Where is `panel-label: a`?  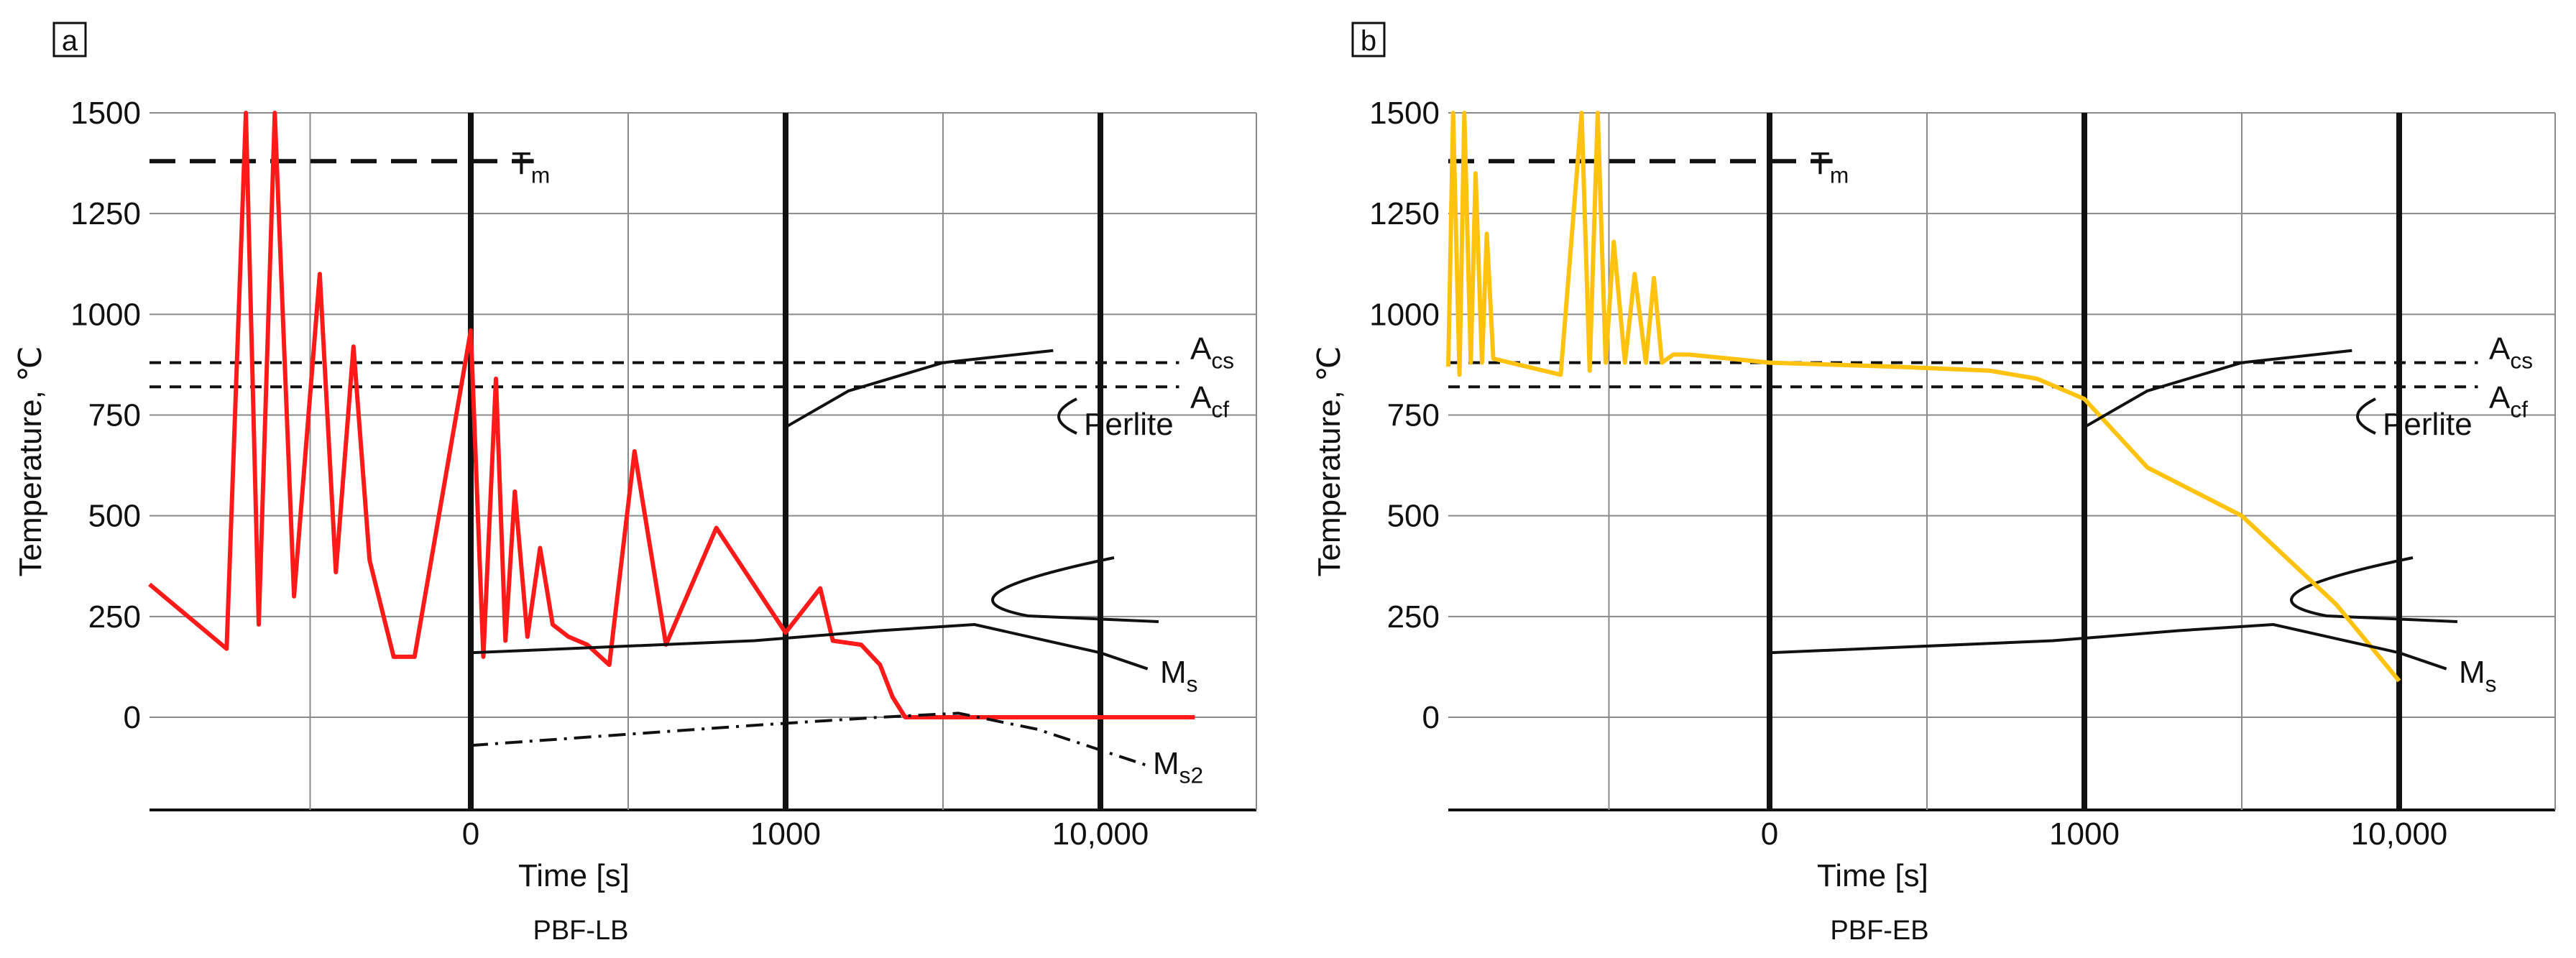
panel-label: a is located at coordinates (70, 41).